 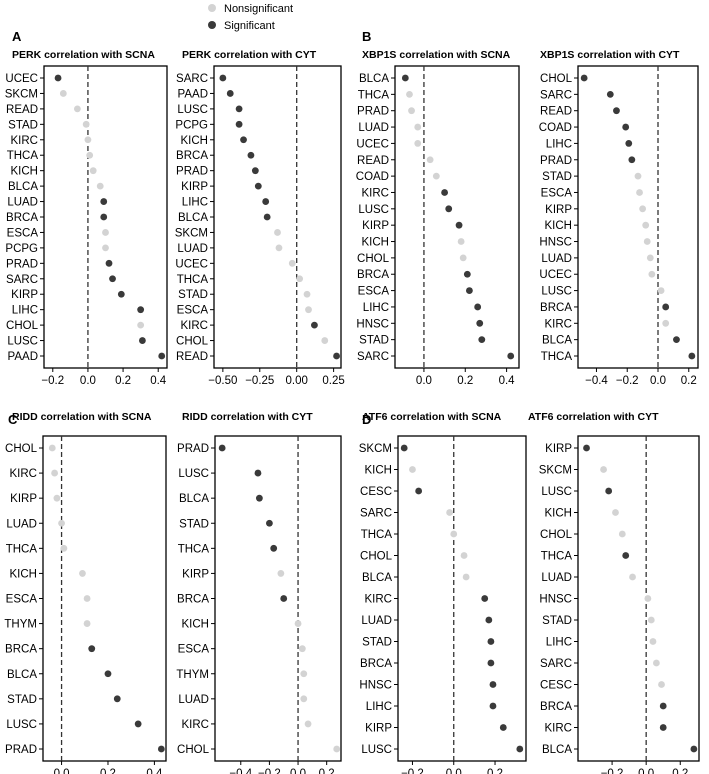 I want to click on x-tick-label: −0.2, so click(x=627, y=381).